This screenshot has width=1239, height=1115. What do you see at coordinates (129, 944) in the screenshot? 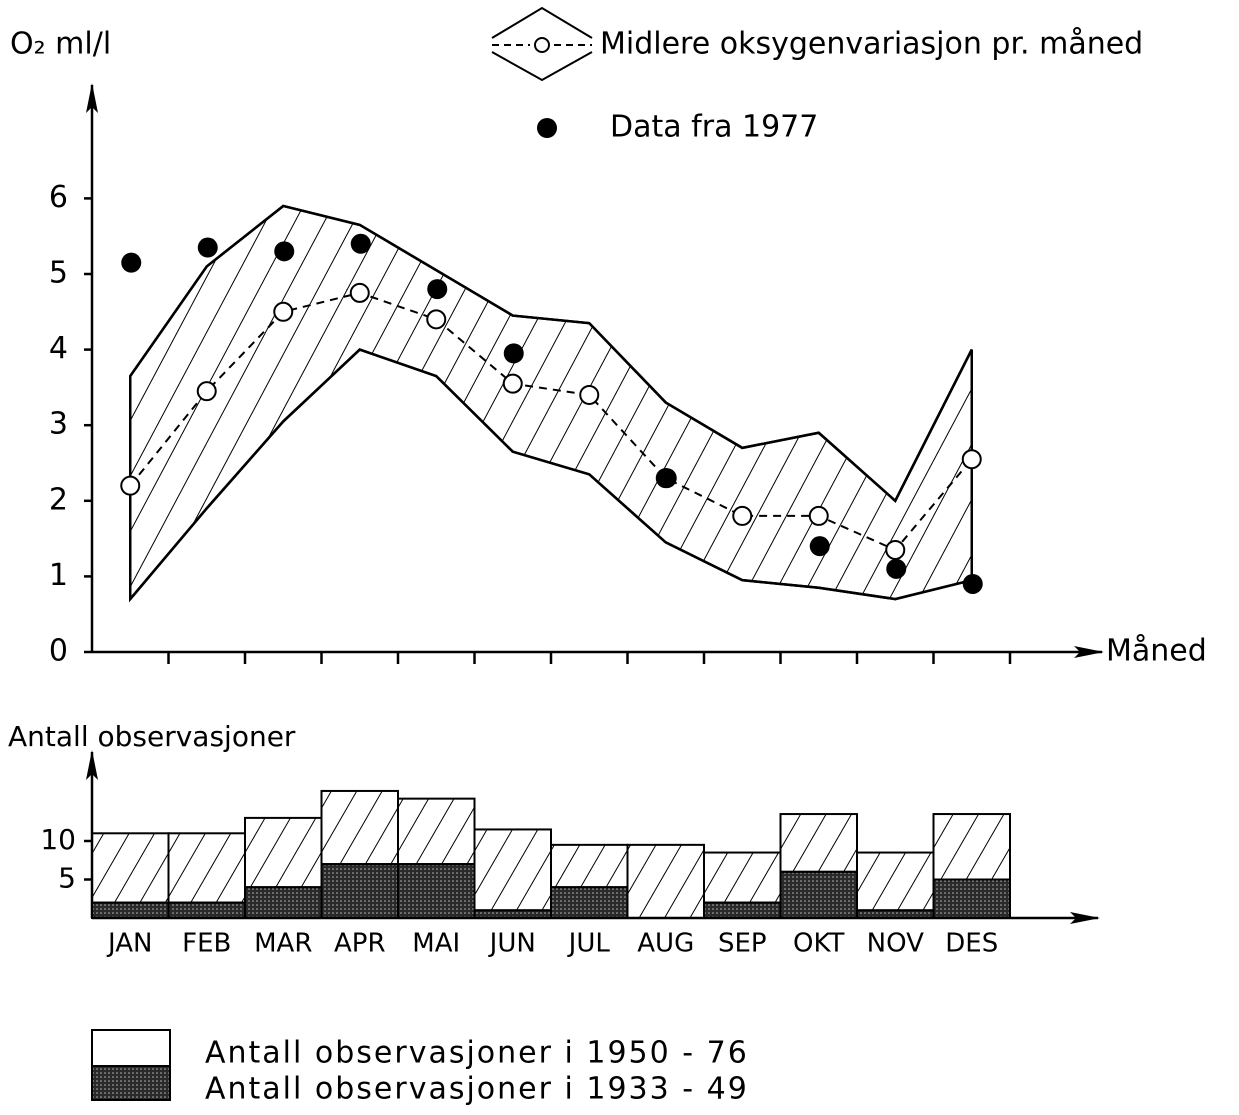
I see `x-tick-label: JAN` at bounding box center [129, 944].